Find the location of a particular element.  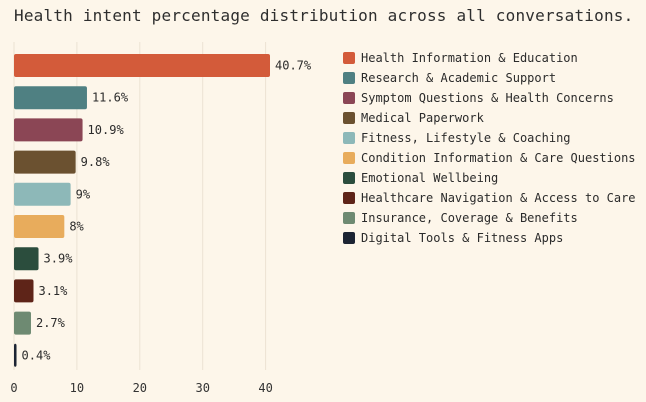

legend-item: Research & Academic Support is located at coordinates (489, 78).